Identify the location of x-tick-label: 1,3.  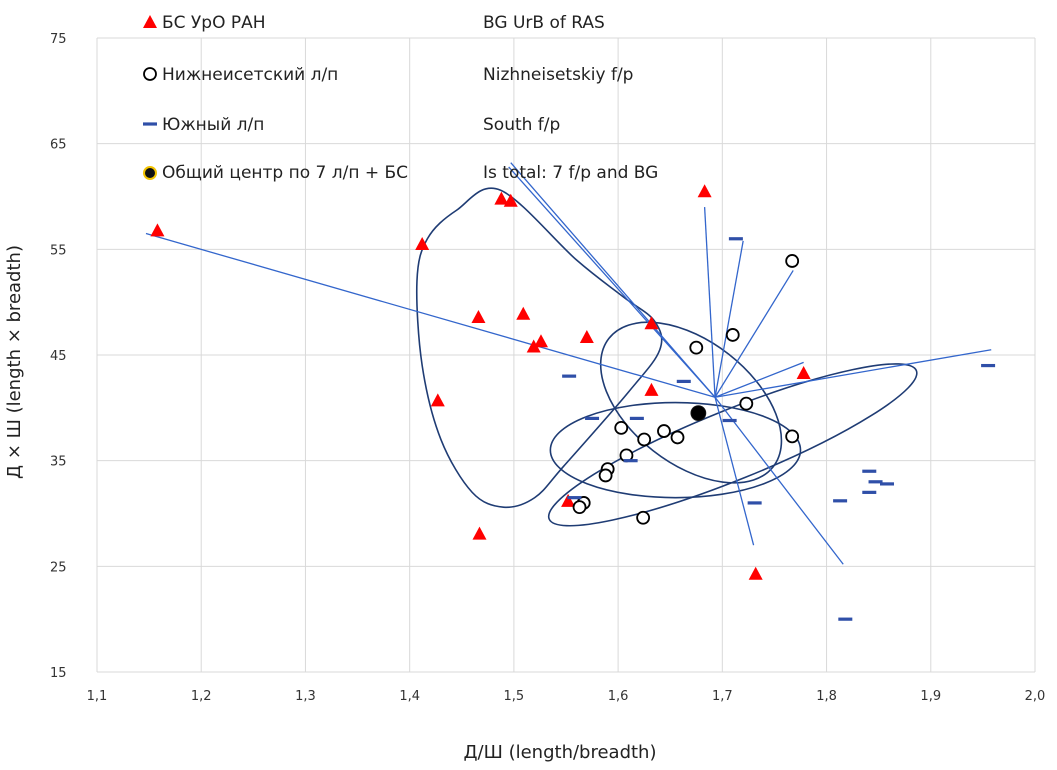
(305, 696).